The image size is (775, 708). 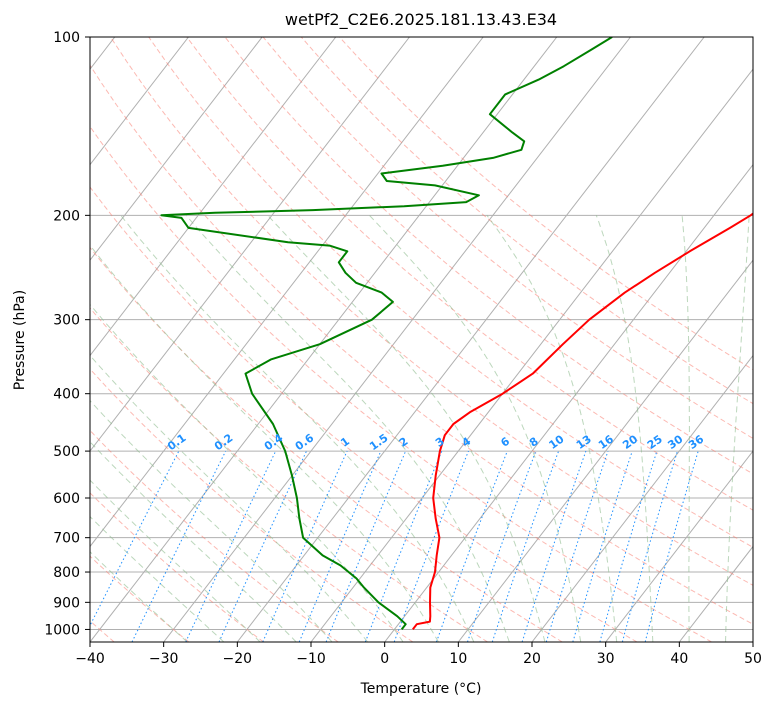 What do you see at coordinates (176, 442) in the screenshot?
I see `mixing-ratio-label: 0.1` at bounding box center [176, 442].